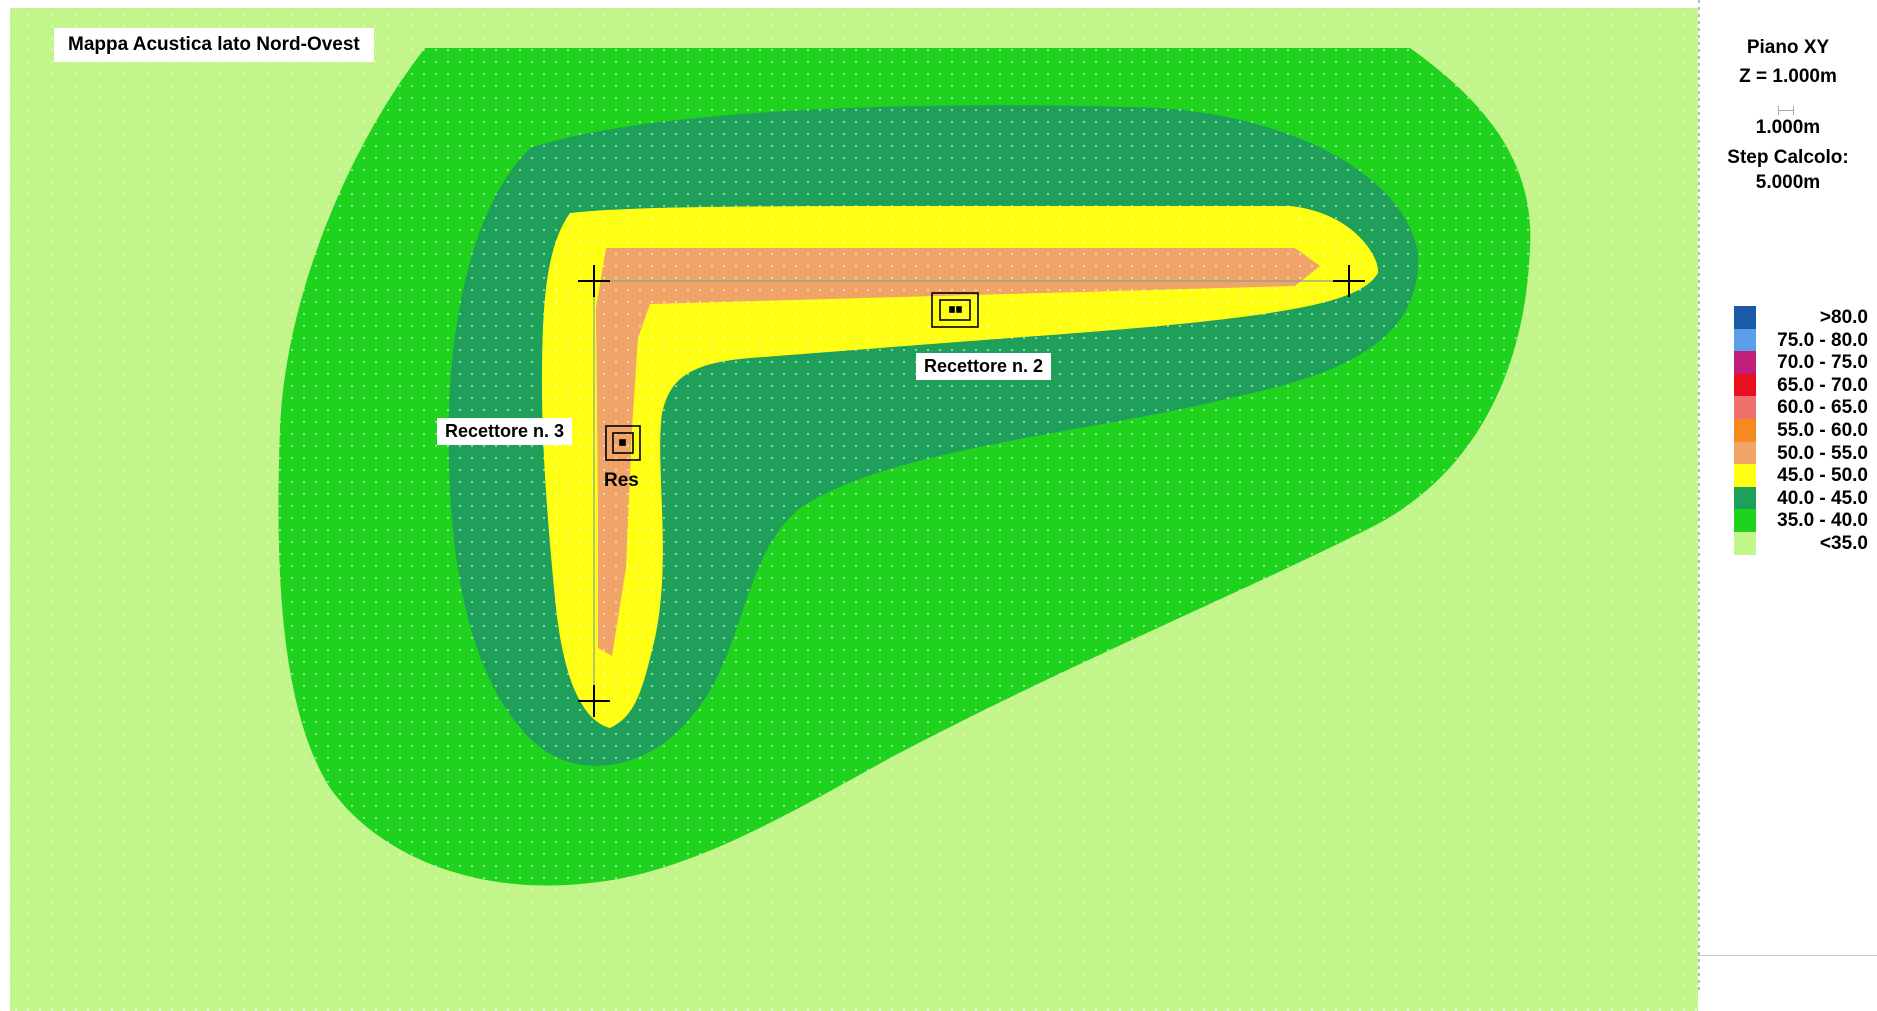  What do you see at coordinates (505, 431) in the screenshot?
I see `receptor-3-label: Recettore n. 3` at bounding box center [505, 431].